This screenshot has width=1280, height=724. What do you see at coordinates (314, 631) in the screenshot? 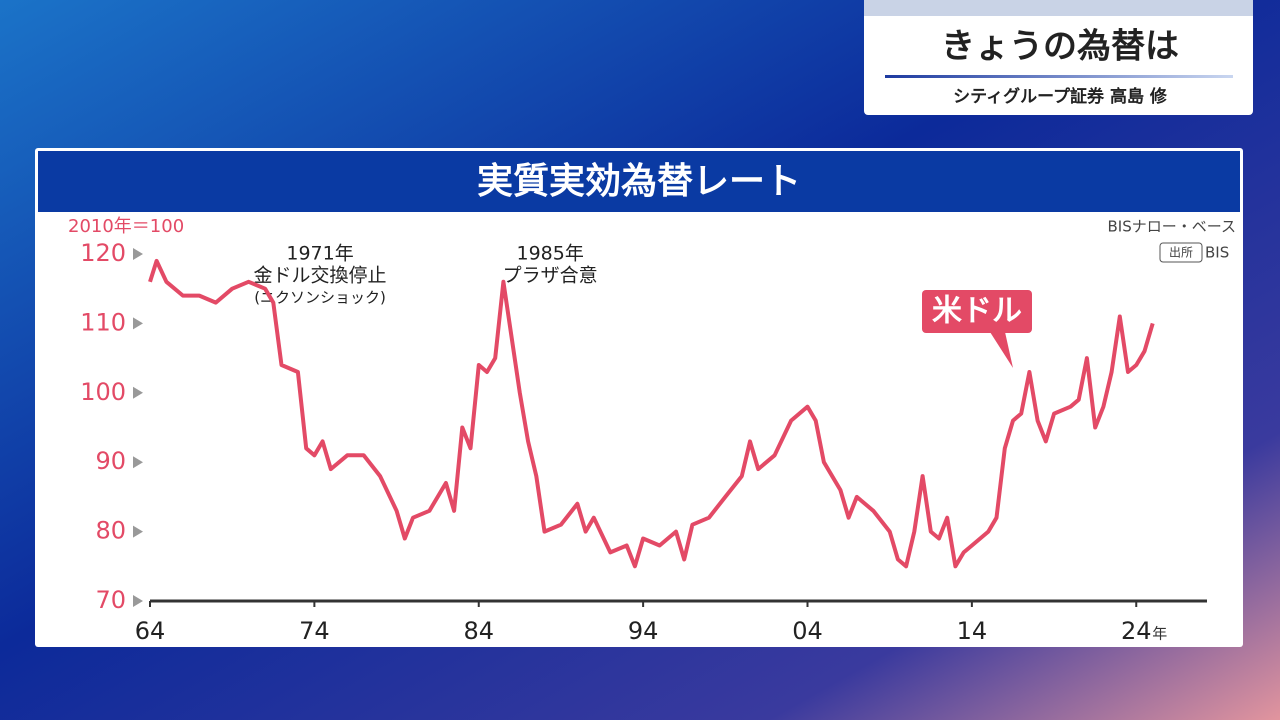
I see `x-tick-label: 74` at bounding box center [314, 631].